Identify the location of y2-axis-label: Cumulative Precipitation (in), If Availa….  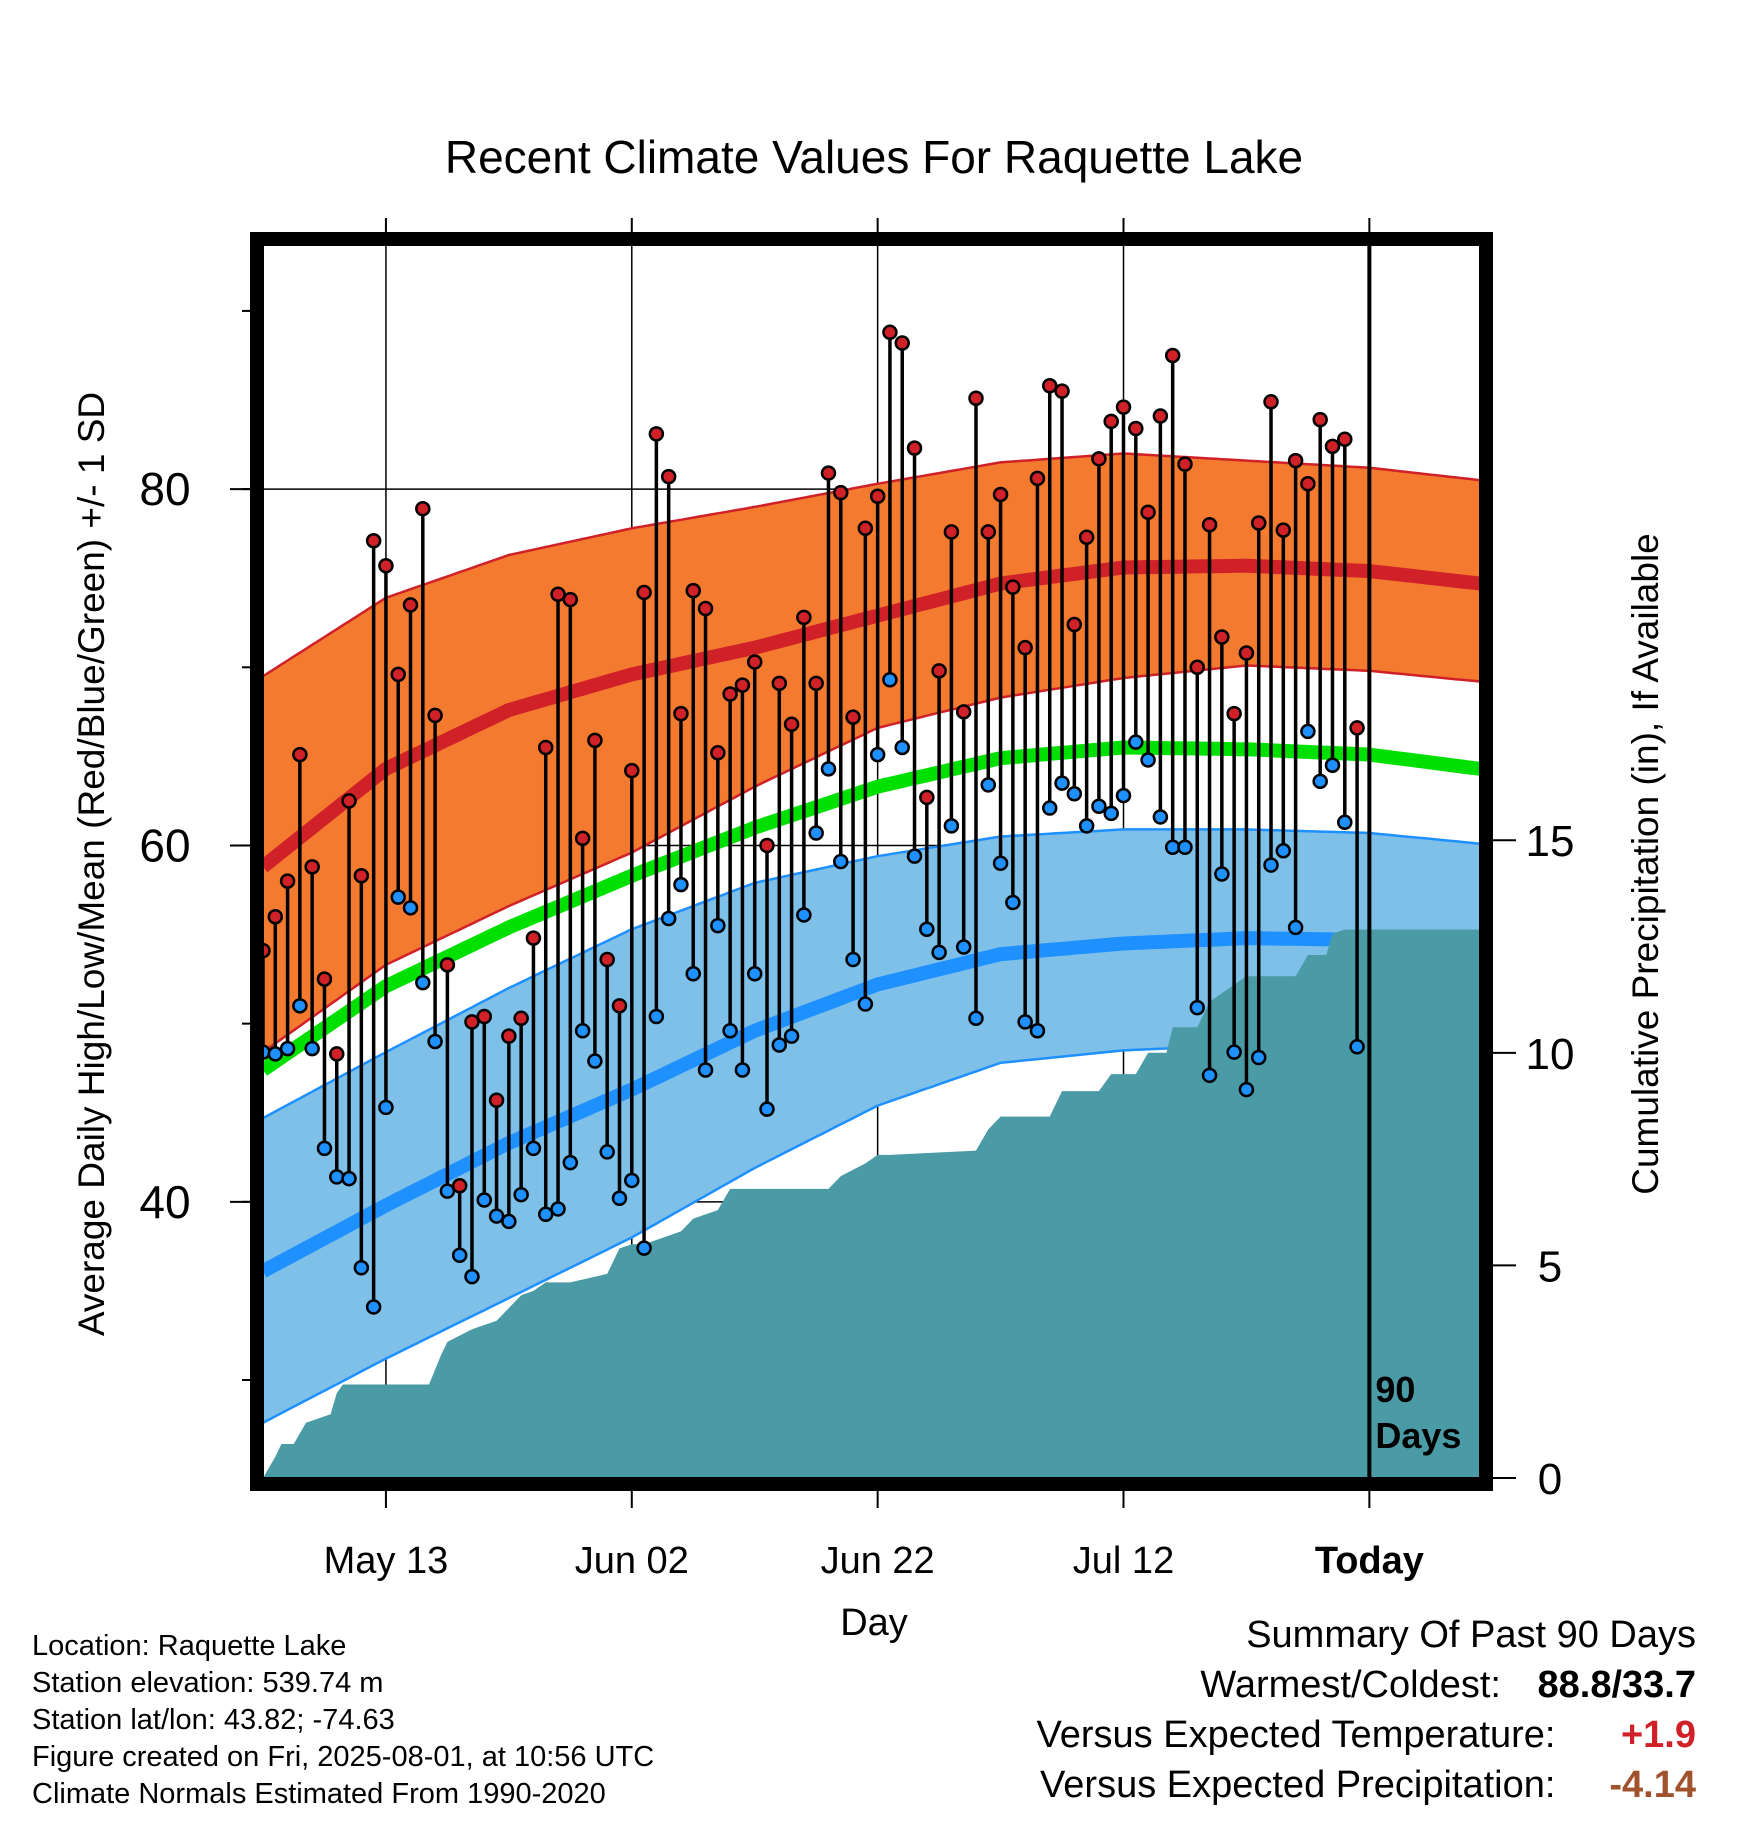
(1645, 864).